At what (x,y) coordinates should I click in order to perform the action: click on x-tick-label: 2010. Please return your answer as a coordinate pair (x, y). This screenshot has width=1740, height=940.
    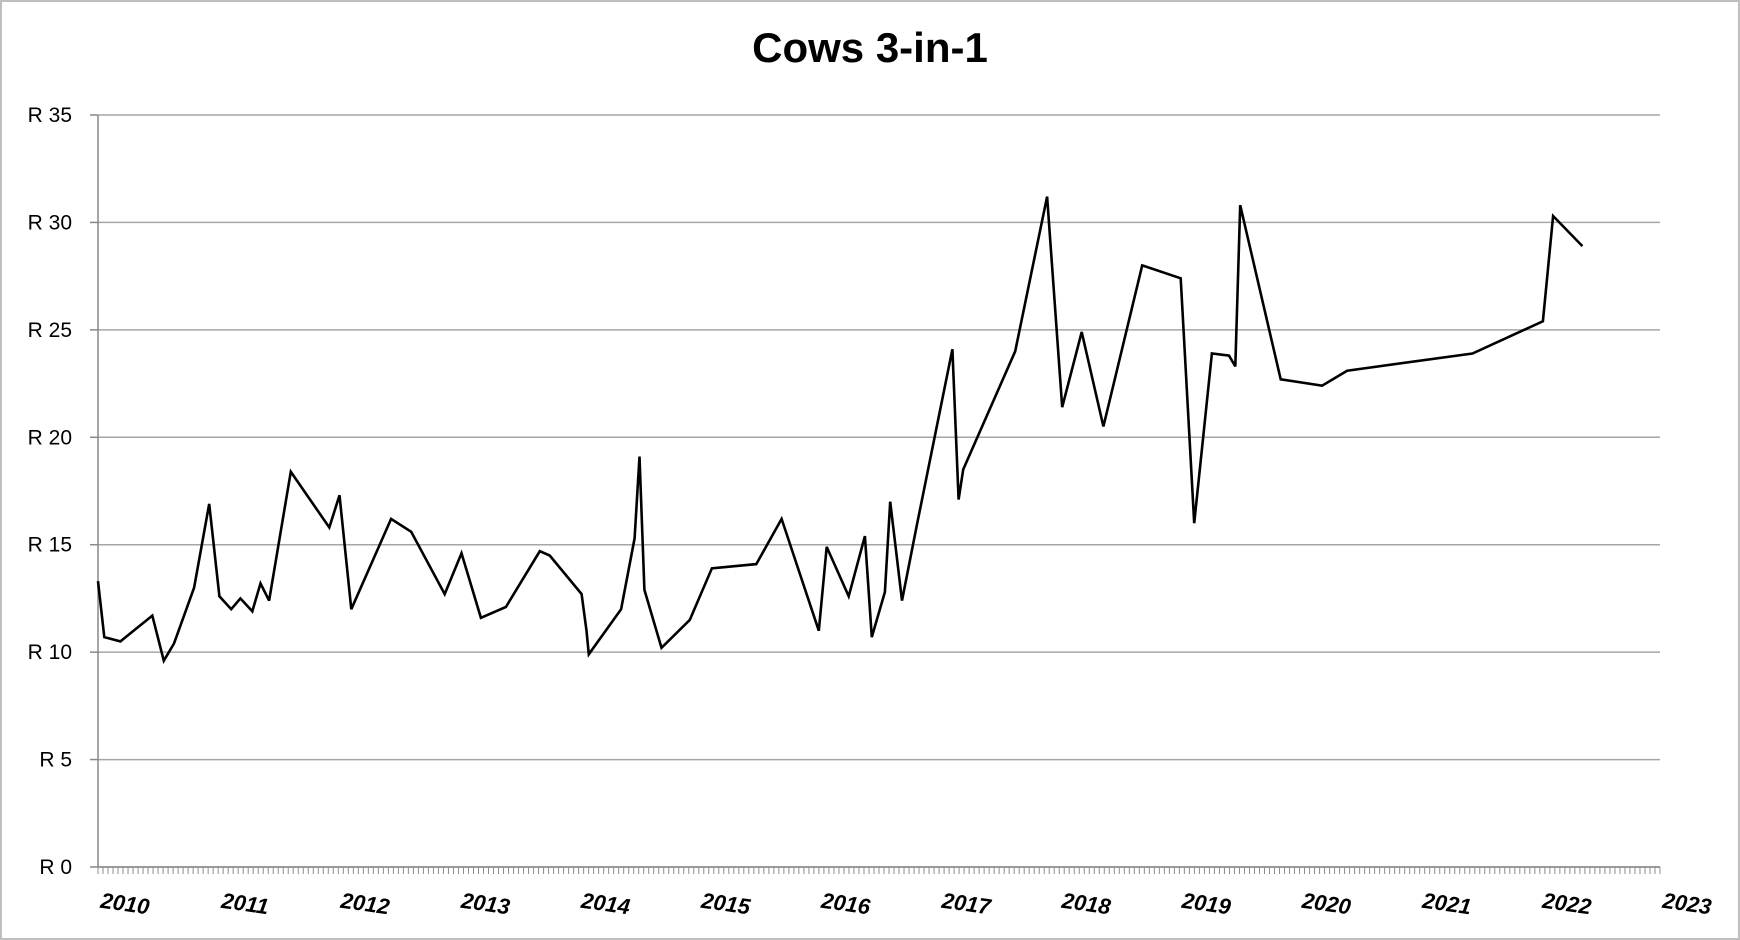
    Looking at the image, I should click on (125, 904).